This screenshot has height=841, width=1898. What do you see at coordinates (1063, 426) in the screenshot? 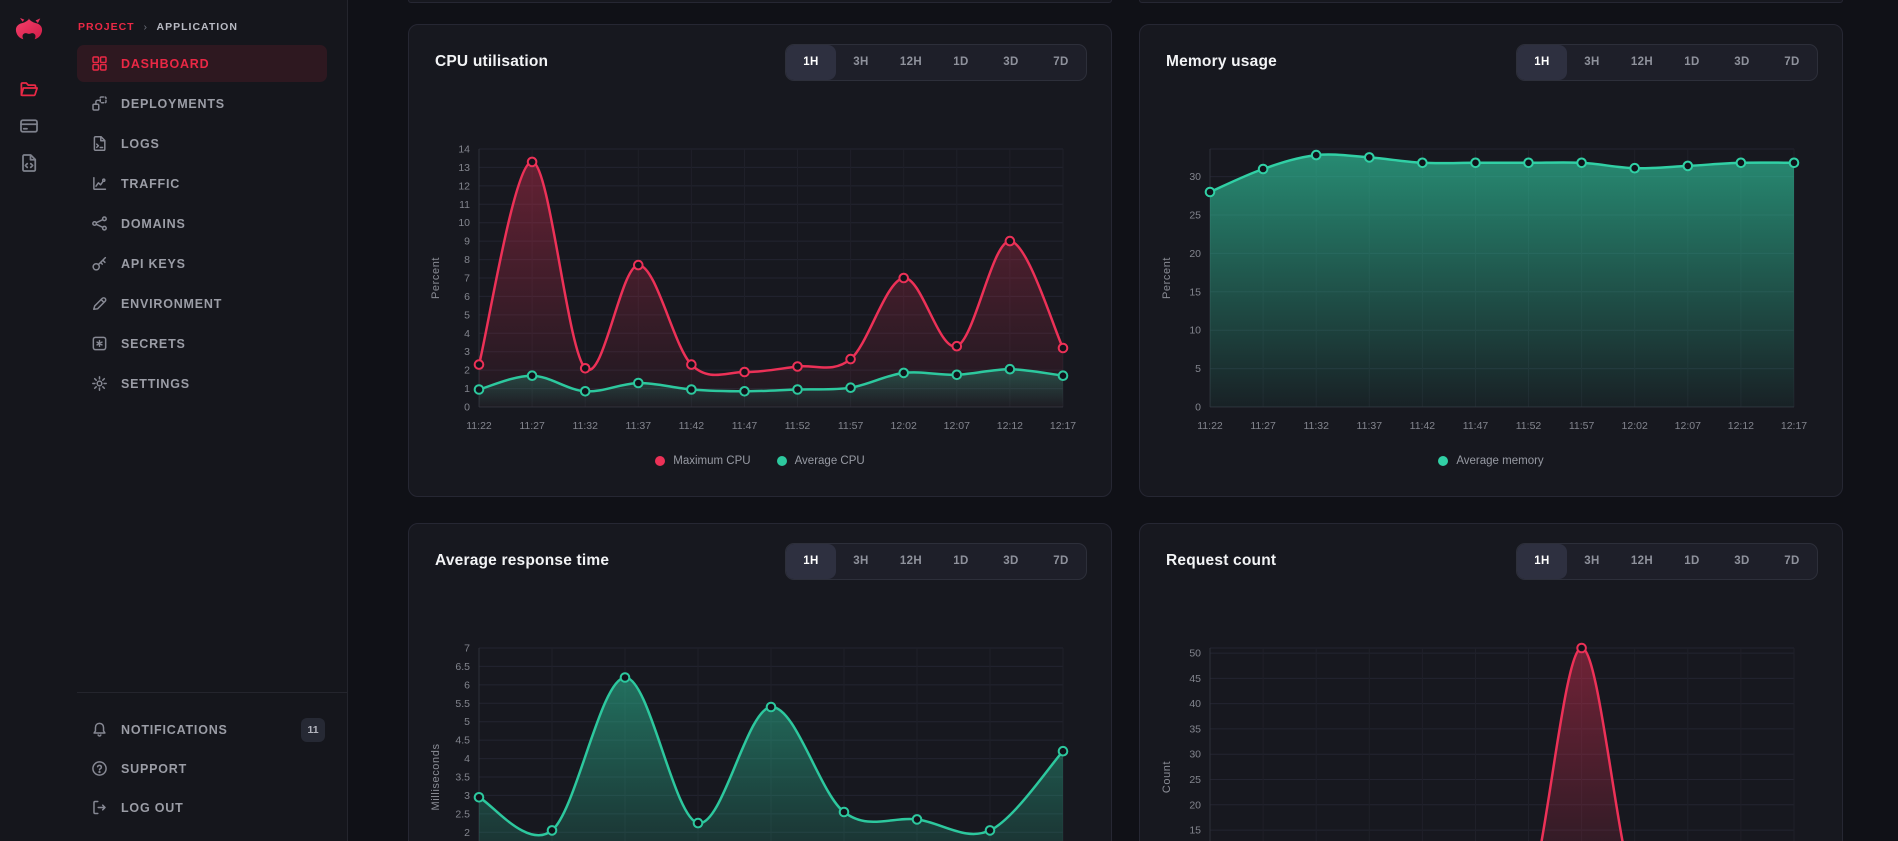
I see `svg-text: 12:17` at bounding box center [1063, 426].